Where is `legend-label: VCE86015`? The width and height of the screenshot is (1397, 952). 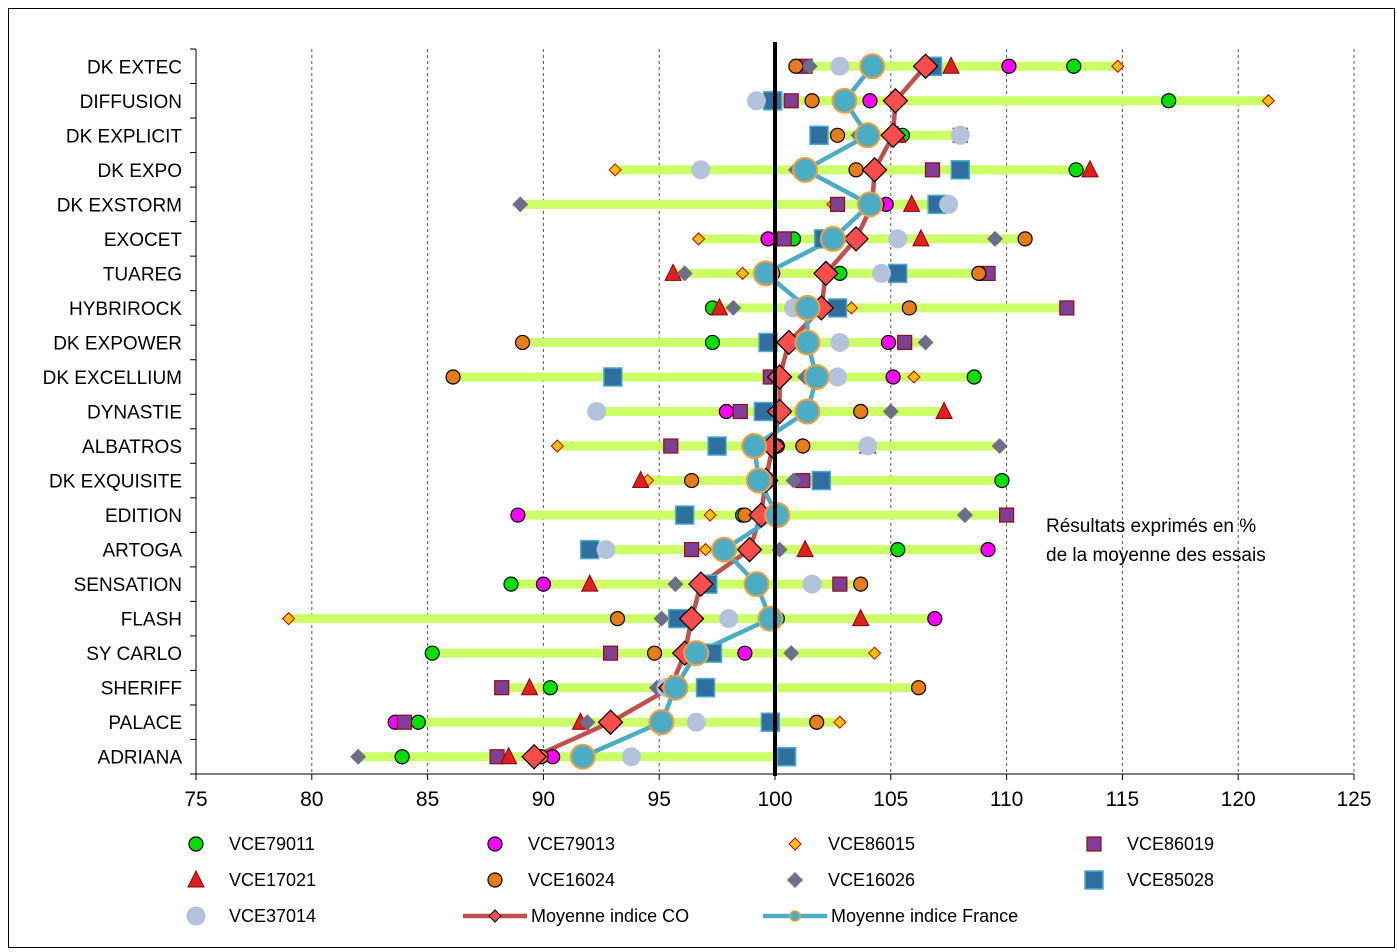 legend-label: VCE86015 is located at coordinates (871, 844).